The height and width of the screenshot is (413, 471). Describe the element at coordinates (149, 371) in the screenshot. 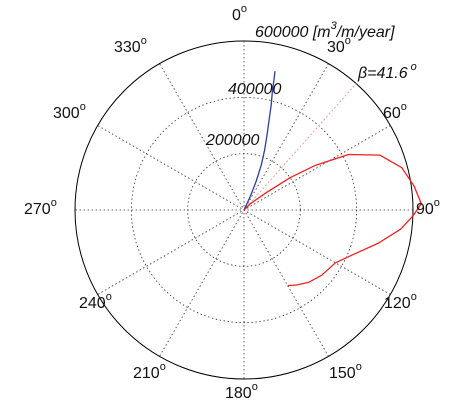

I see `angle-tick-label-210: 210o` at that location.